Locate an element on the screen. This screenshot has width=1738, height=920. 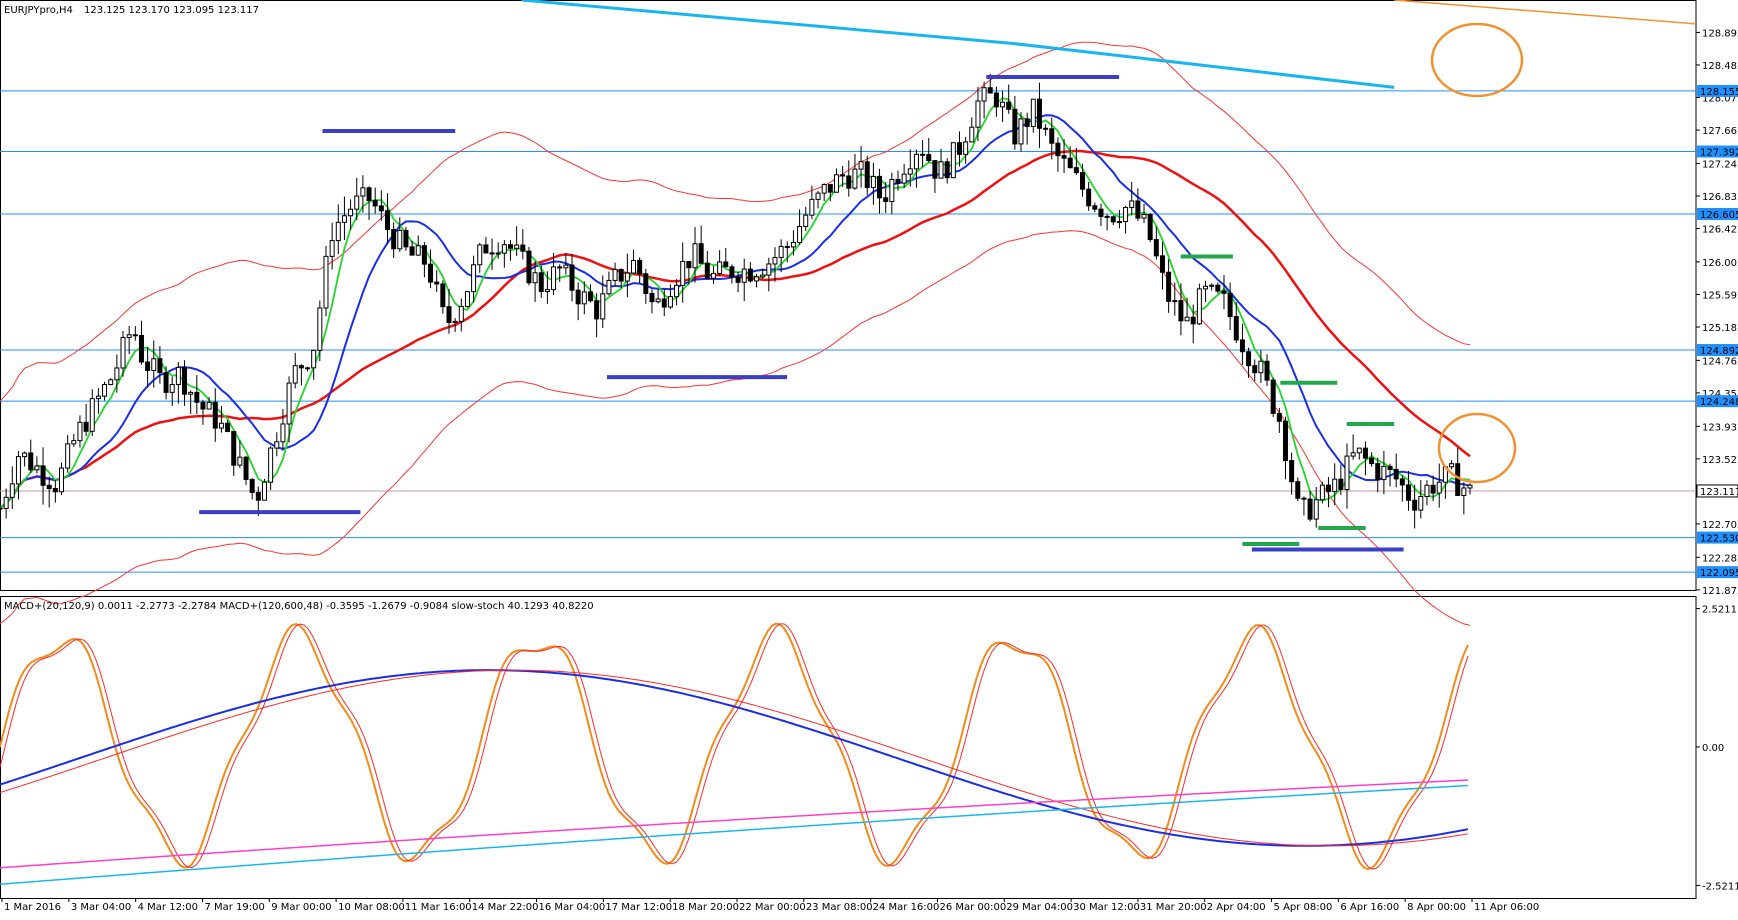
level-label: 124.892 is located at coordinates (1719, 351).